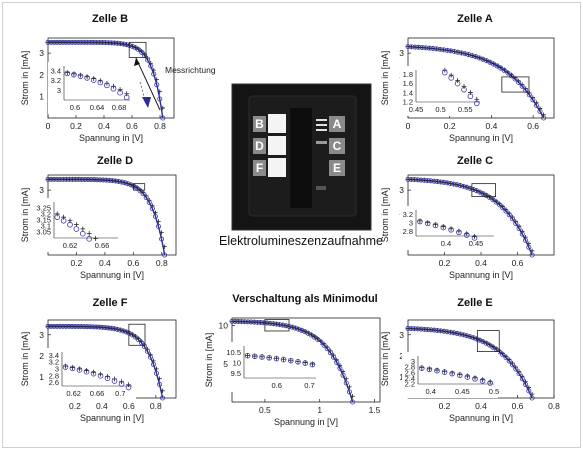  What do you see at coordinates (277, 145) in the screenshot?
I see `photo-cell-d-glow` at bounding box center [277, 145].